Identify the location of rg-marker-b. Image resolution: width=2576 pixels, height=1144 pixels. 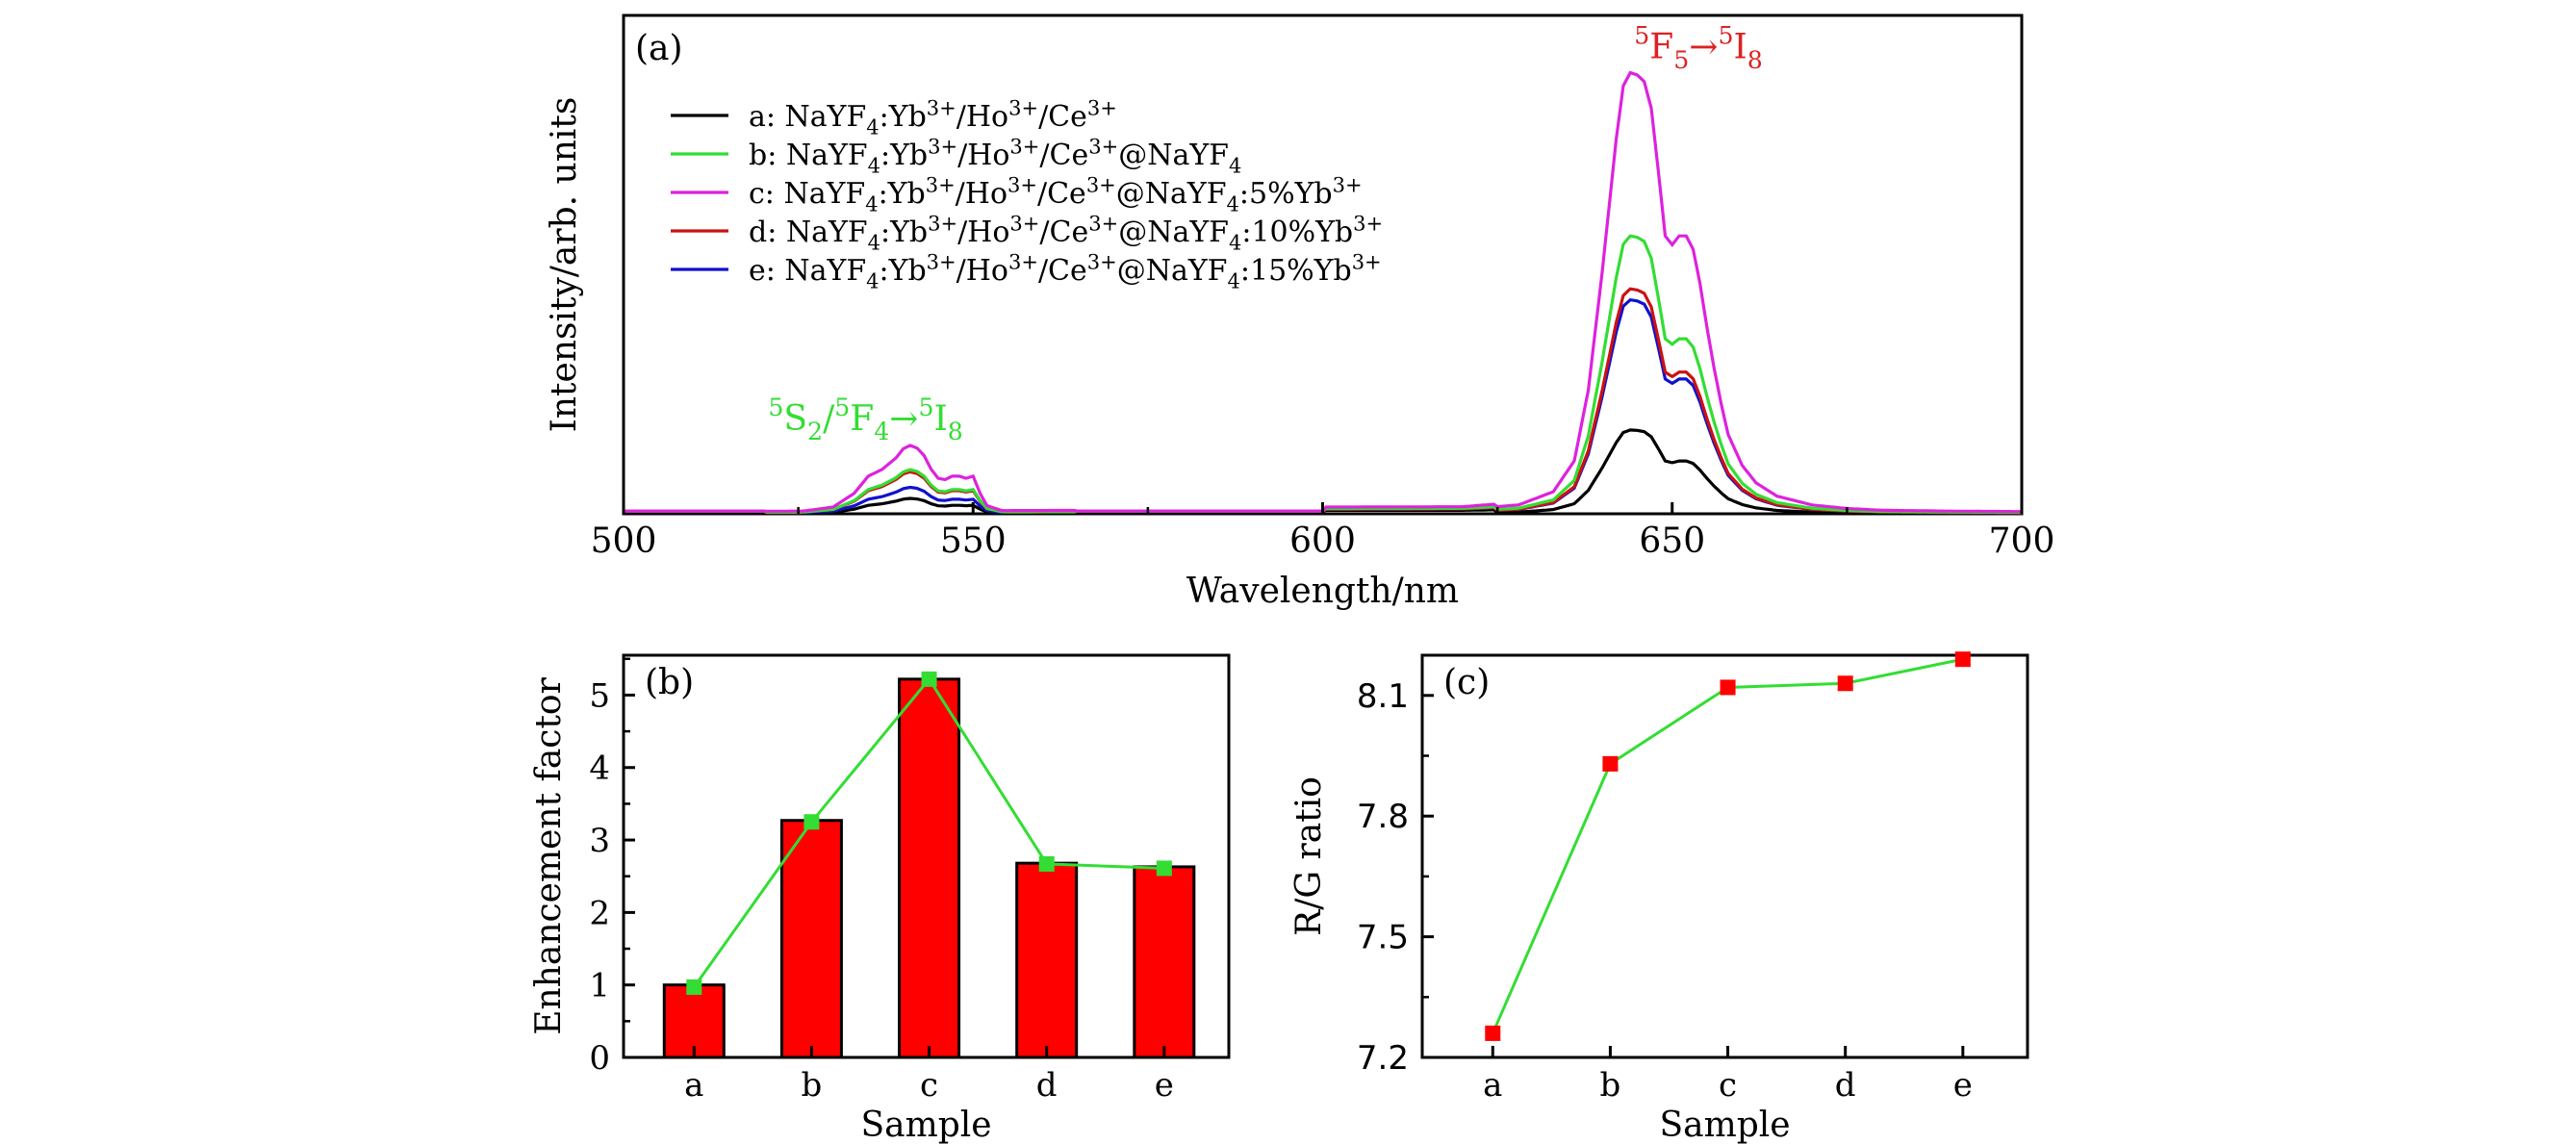
(1610, 764).